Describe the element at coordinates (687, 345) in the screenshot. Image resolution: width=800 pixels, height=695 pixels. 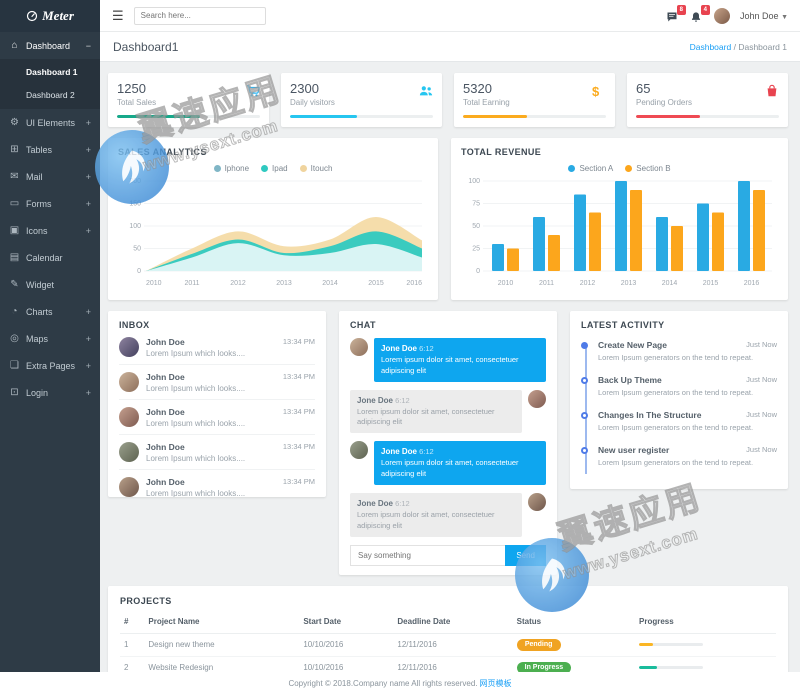
I see `activity-title: Just Now Create New Page` at that location.